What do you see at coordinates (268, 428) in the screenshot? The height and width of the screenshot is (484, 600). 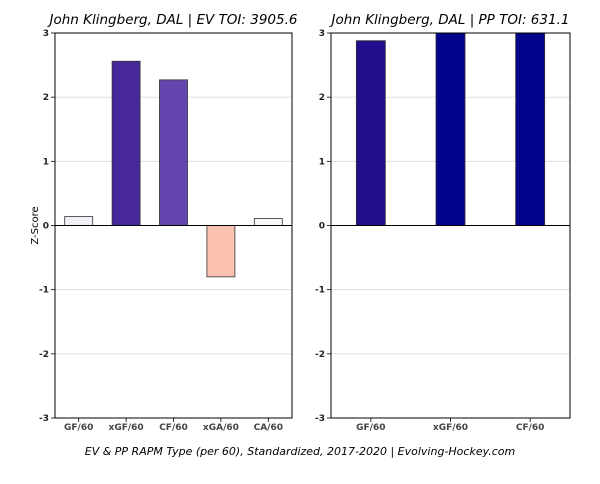 I see `x-tick-label: CA/60` at bounding box center [268, 428].